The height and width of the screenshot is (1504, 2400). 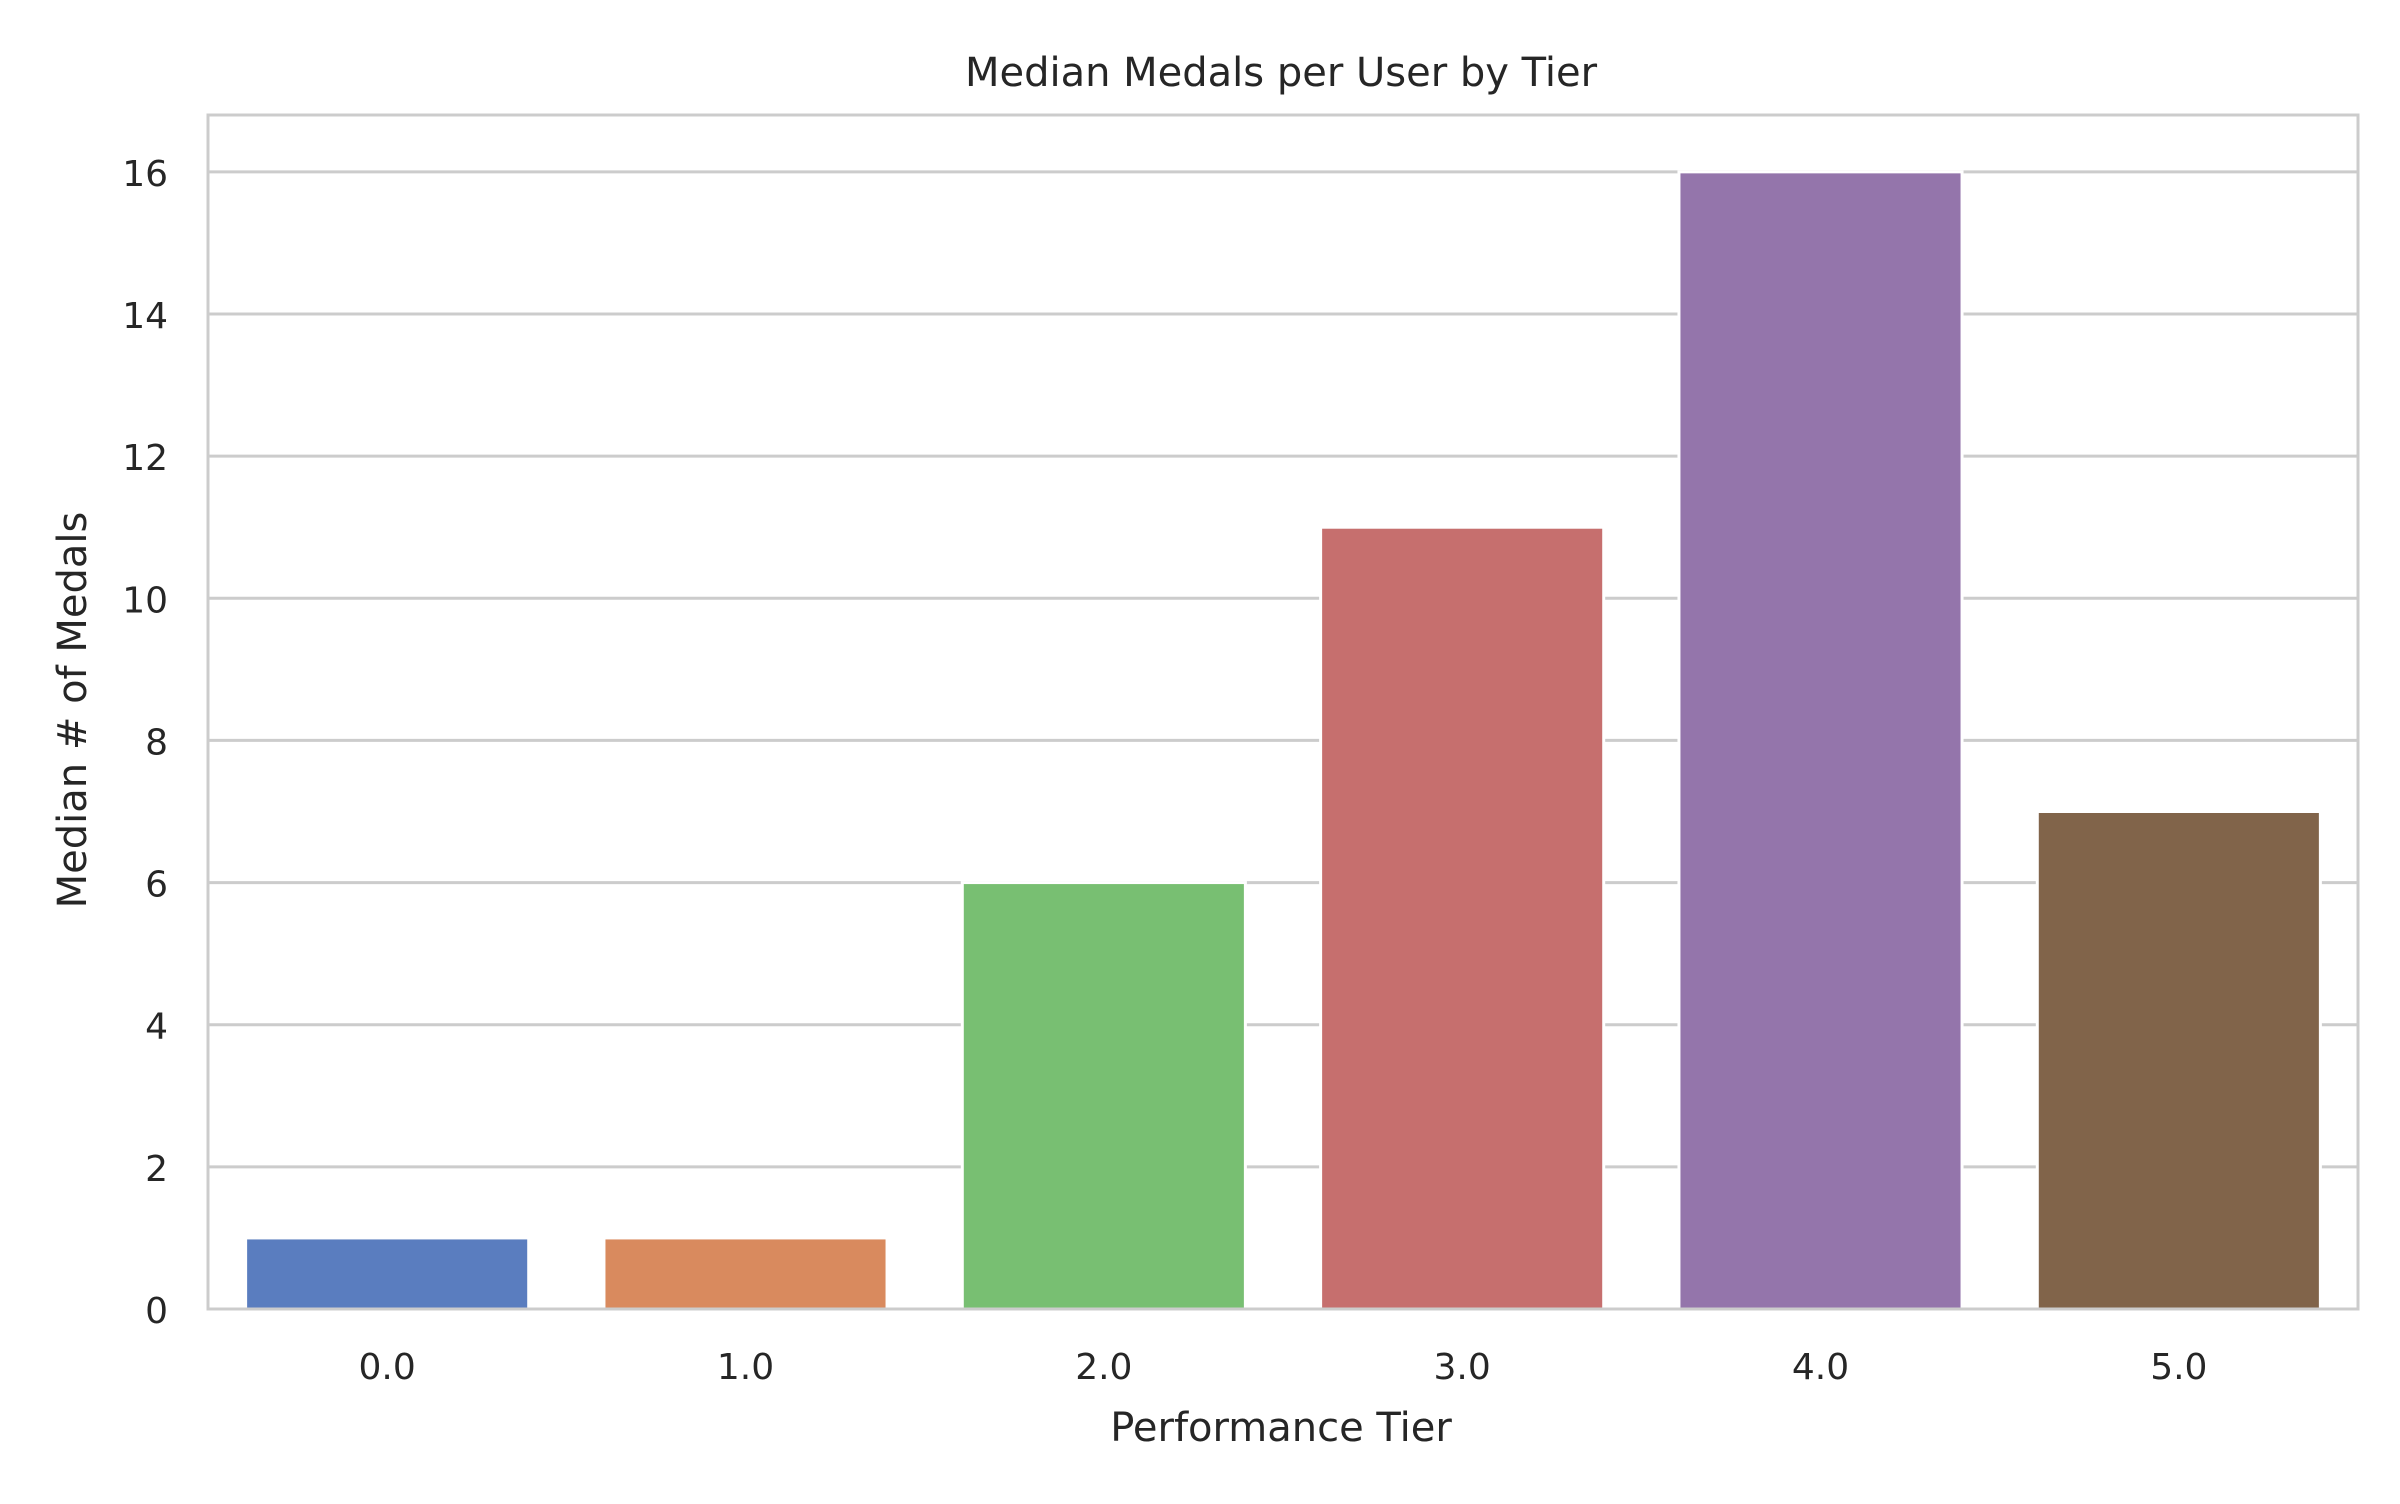 What do you see at coordinates (2178, 1060) in the screenshot?
I see `bar-tier-5.0` at bounding box center [2178, 1060].